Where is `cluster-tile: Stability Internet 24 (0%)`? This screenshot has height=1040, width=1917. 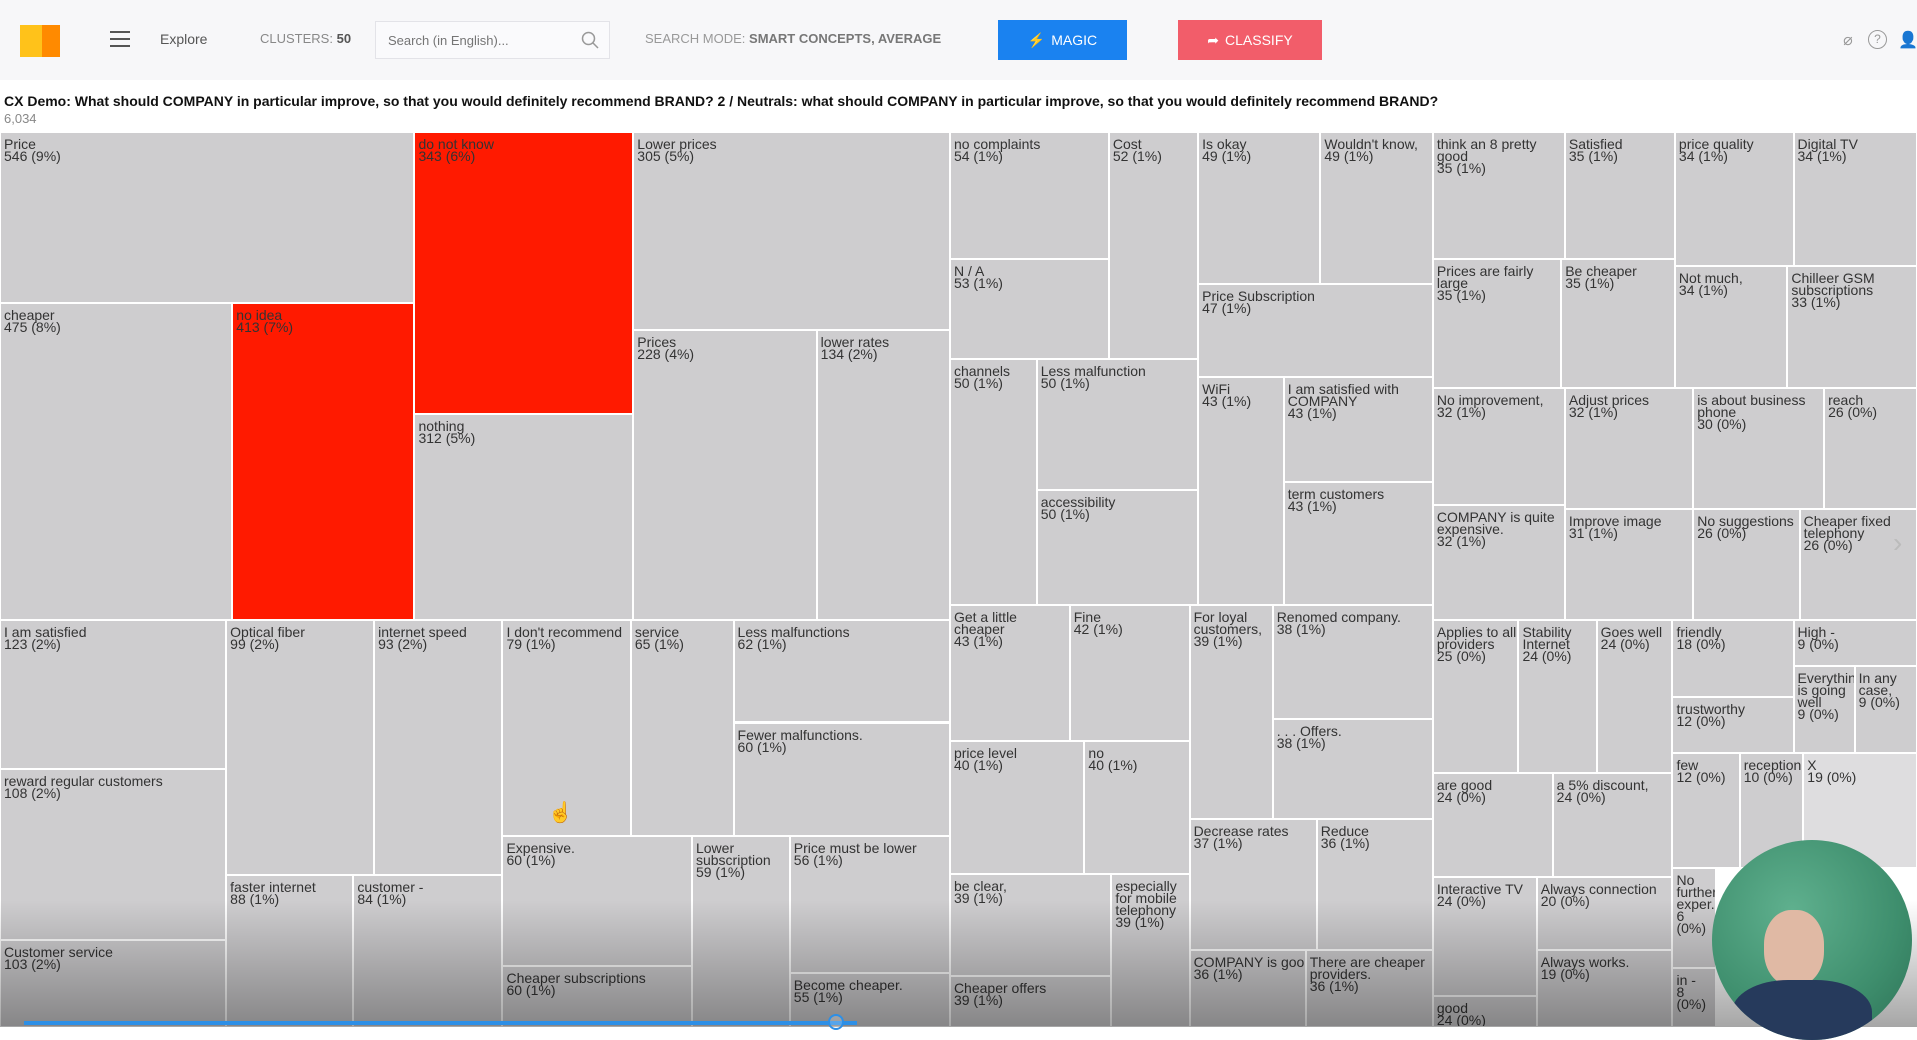 cluster-tile: Stability Internet 24 (0%) is located at coordinates (1557, 696).